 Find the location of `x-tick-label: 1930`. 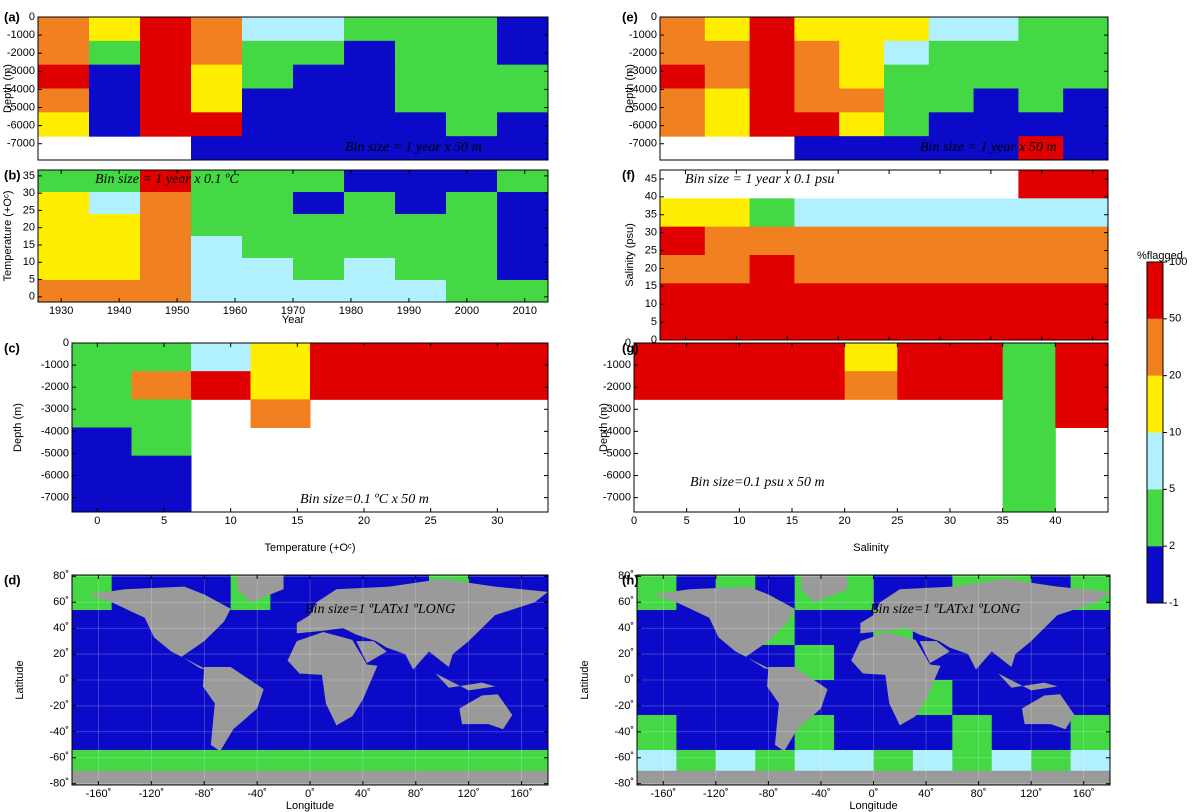

x-tick-label: 1930 is located at coordinates (61, 311).